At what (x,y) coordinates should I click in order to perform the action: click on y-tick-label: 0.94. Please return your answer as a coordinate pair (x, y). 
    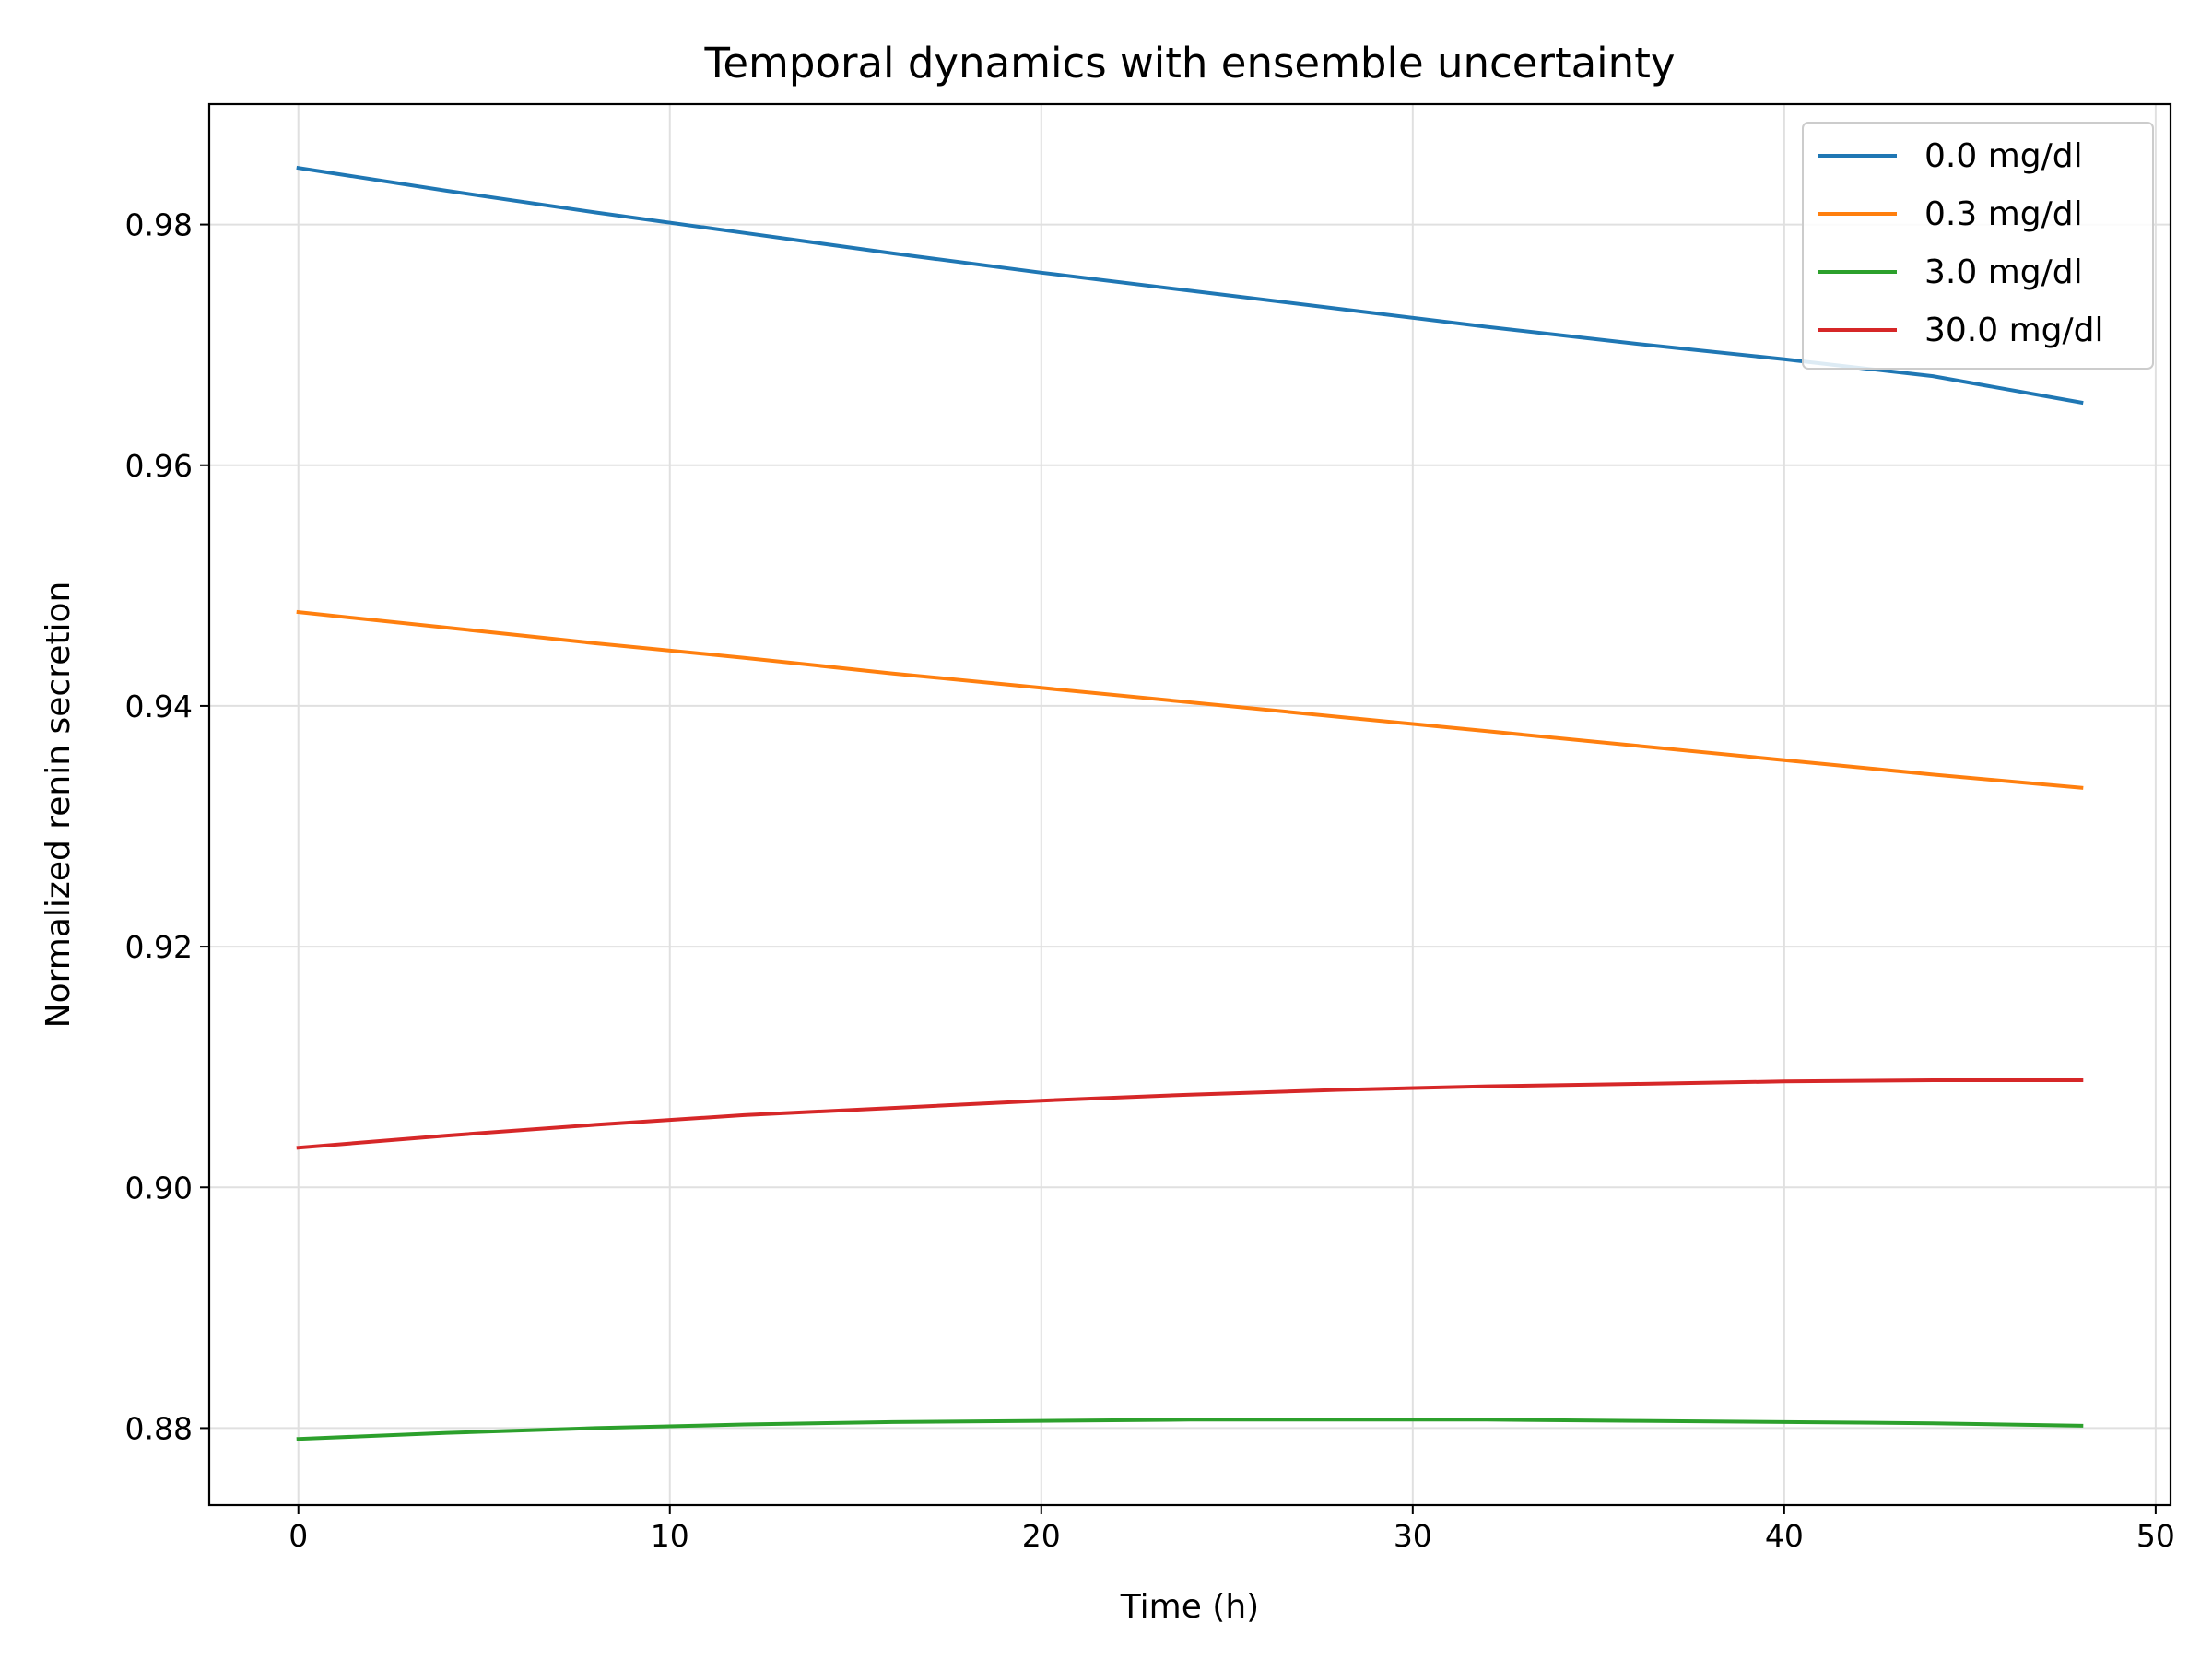
    Looking at the image, I should click on (159, 706).